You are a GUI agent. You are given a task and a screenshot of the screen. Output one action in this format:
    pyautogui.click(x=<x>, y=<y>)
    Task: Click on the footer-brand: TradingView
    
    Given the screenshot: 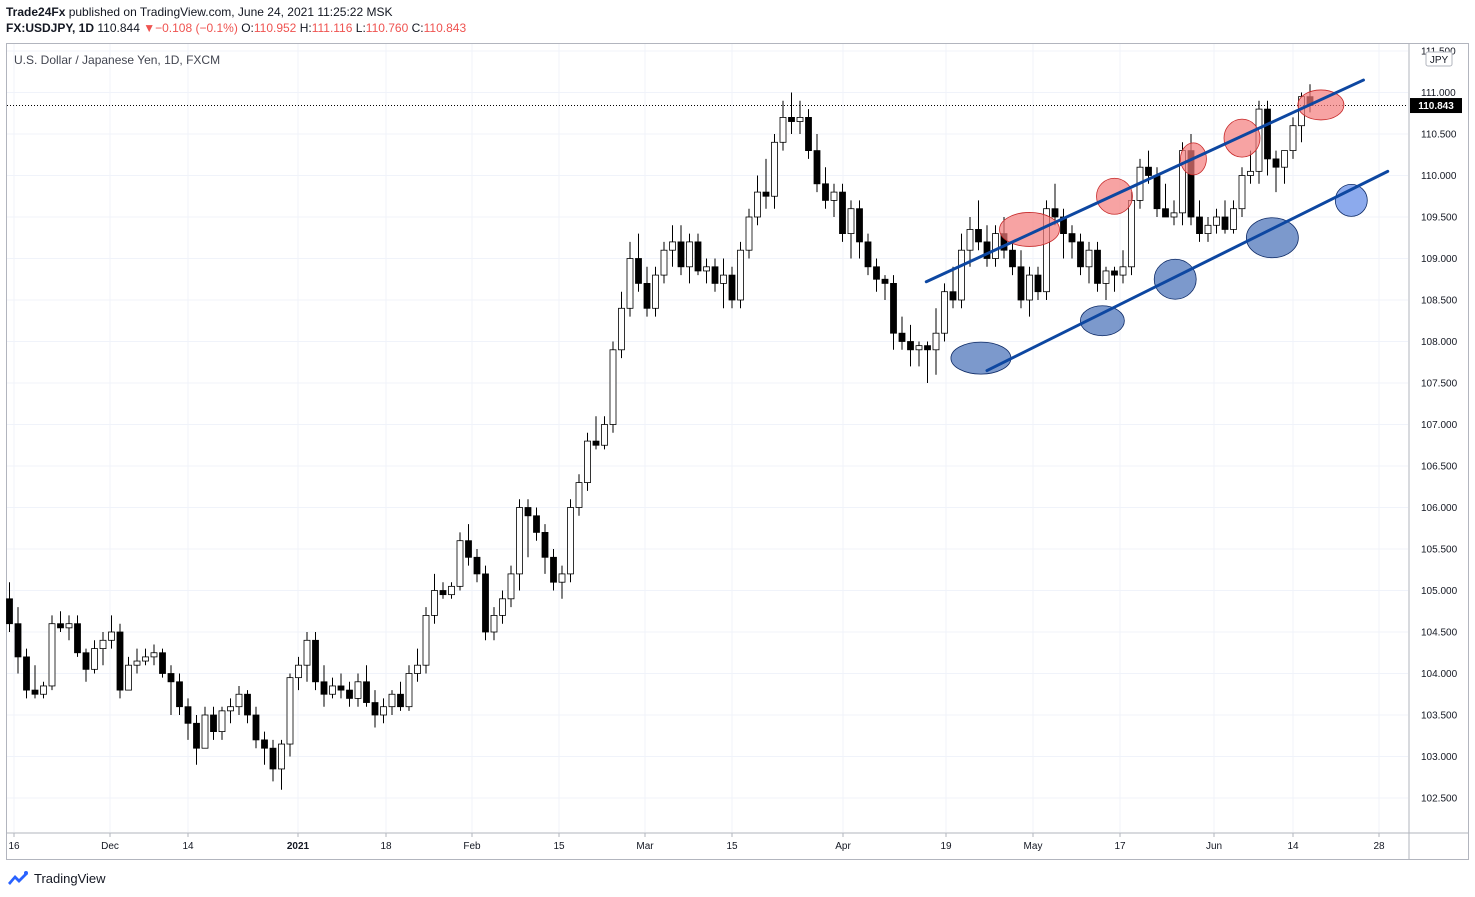 What is the action you would take?
    pyautogui.click(x=70, y=878)
    